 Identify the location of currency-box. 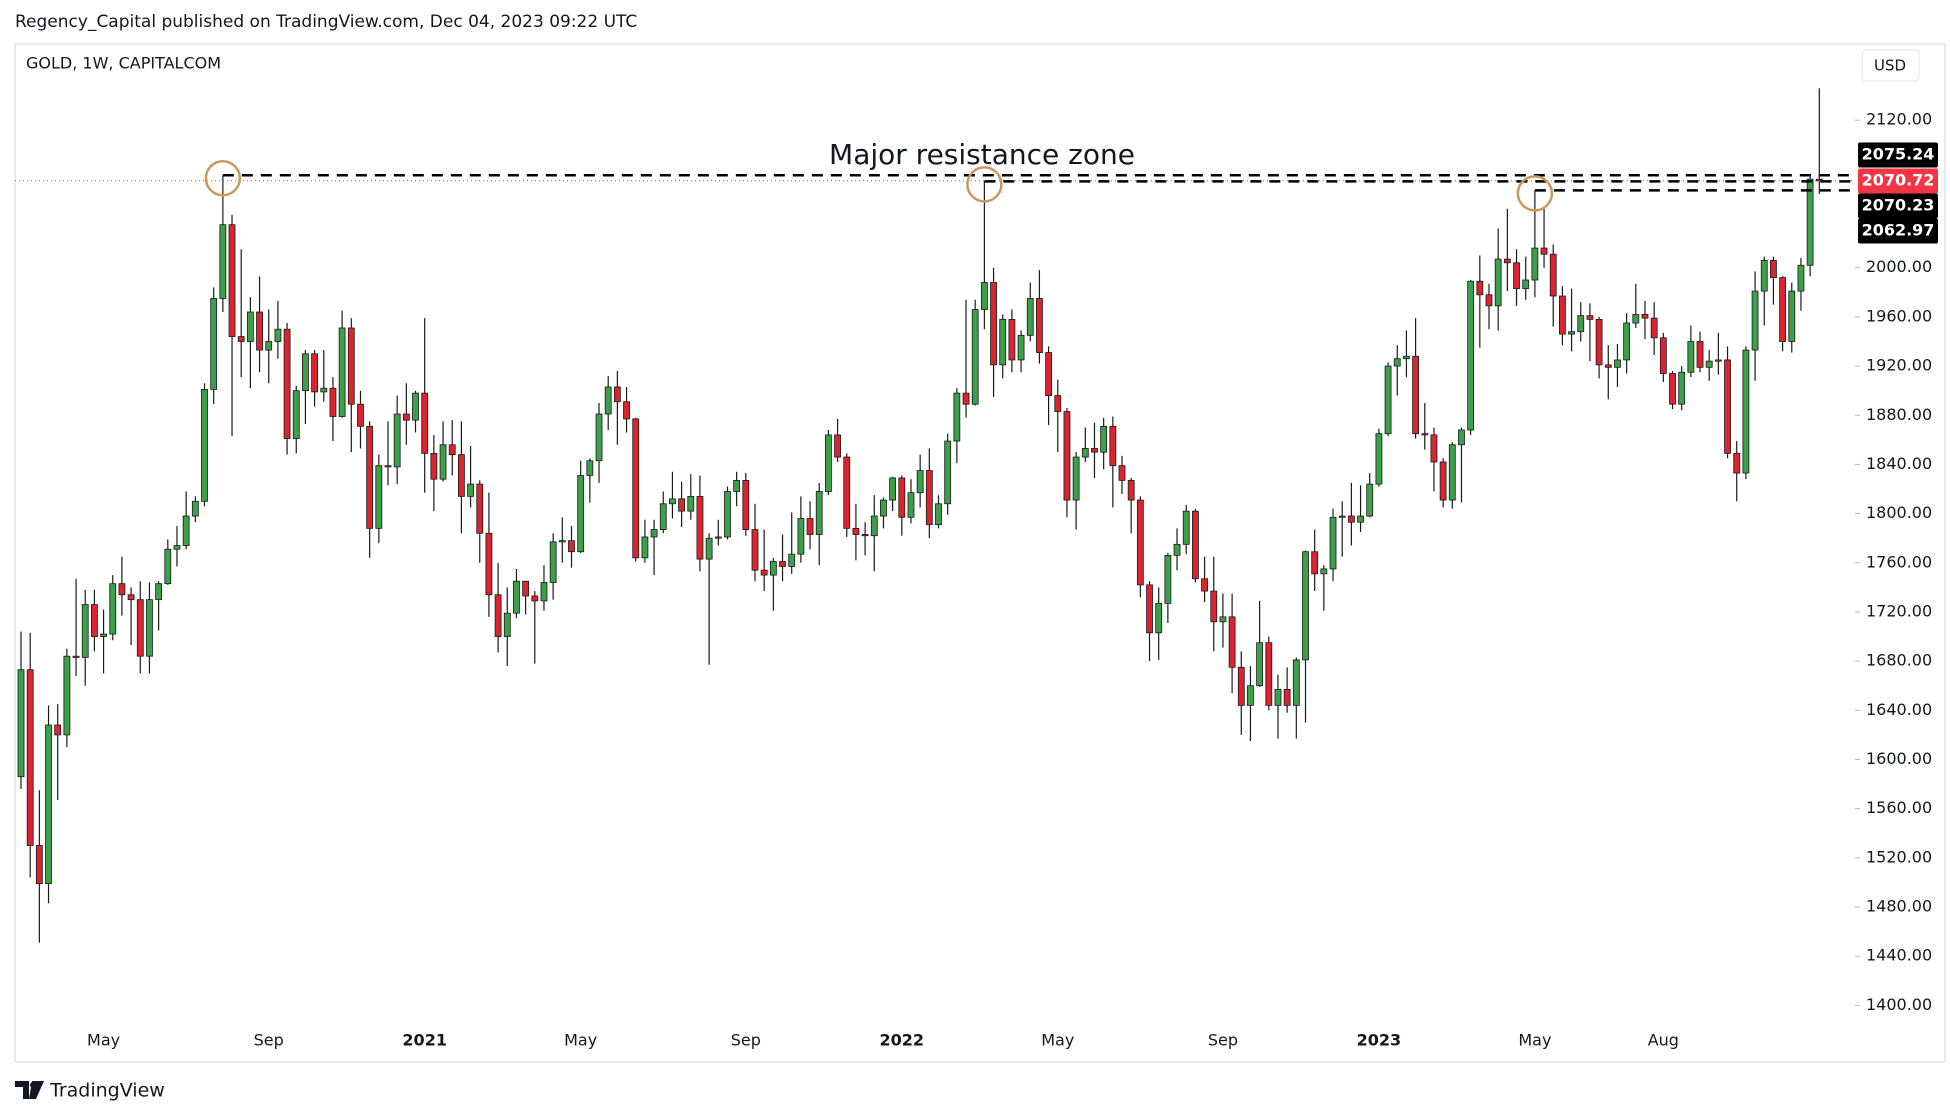
(1890, 65).